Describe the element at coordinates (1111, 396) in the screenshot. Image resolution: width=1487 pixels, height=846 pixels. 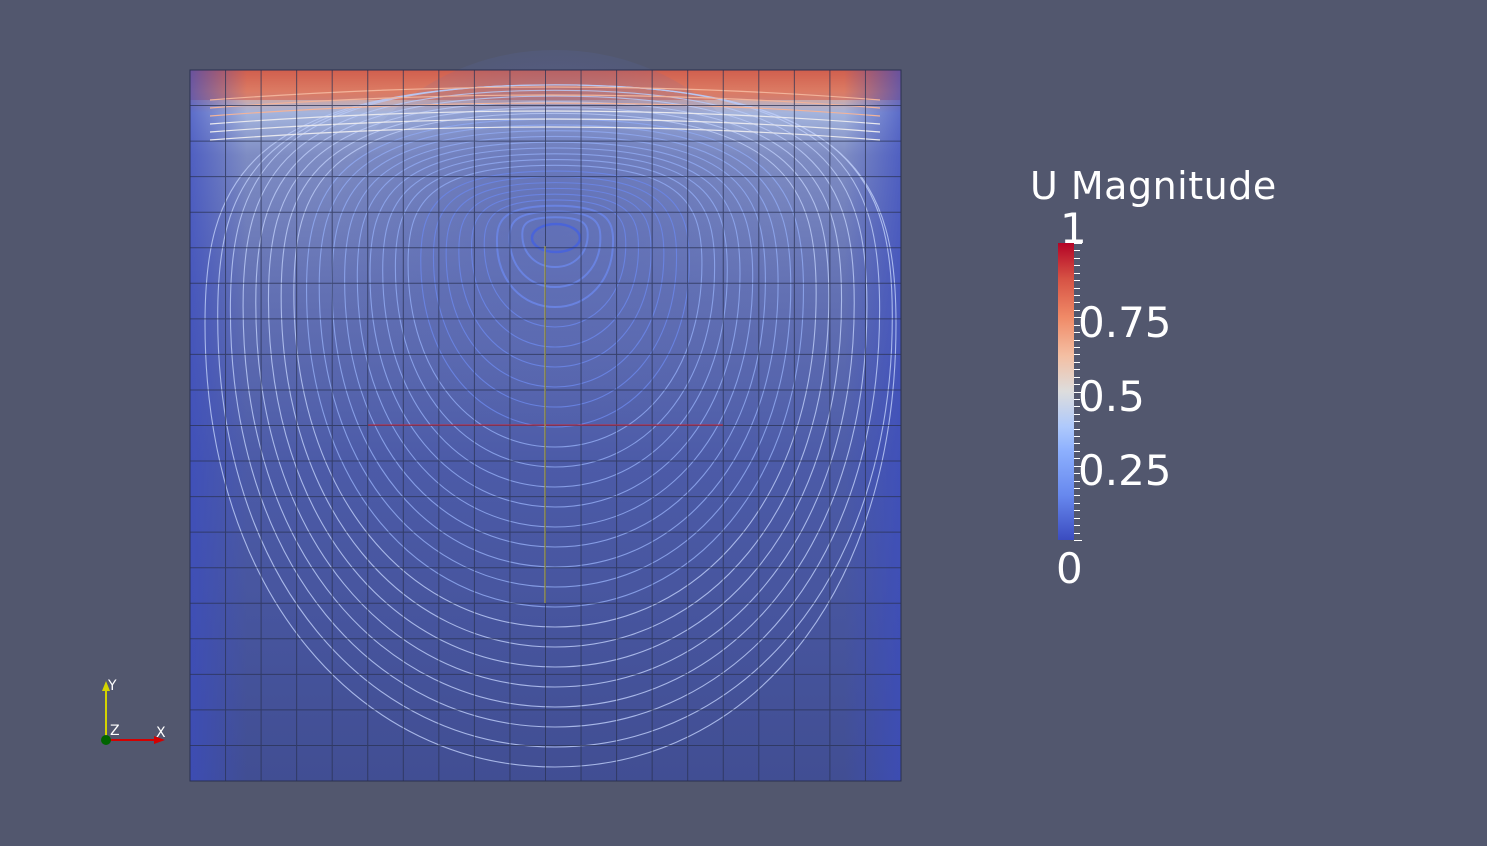
I see `legend-label-05: 0.5` at that location.